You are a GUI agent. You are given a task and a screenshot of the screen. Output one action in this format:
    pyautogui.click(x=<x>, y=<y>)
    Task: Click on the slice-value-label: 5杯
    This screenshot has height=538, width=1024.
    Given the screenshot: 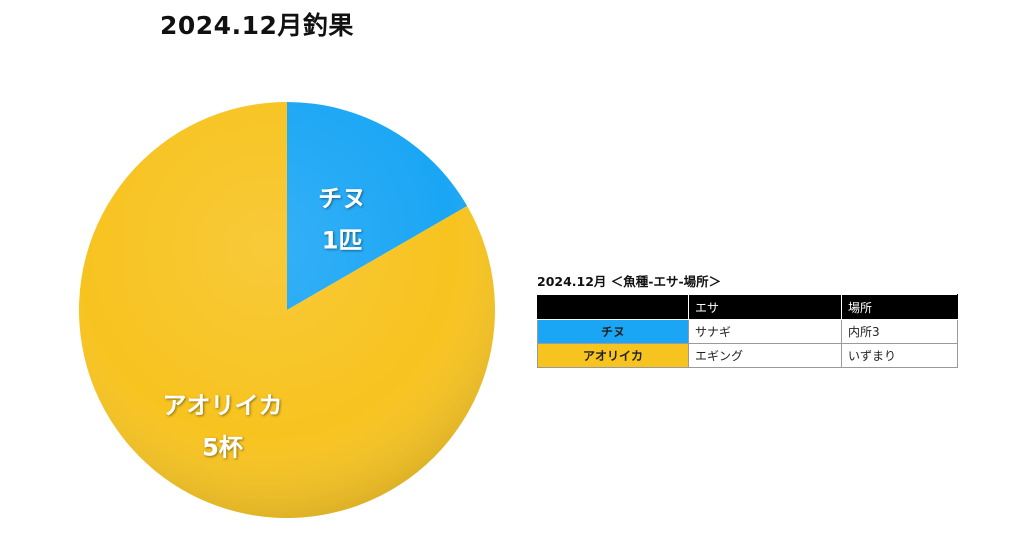 What is the action you would take?
    pyautogui.click(x=222, y=448)
    